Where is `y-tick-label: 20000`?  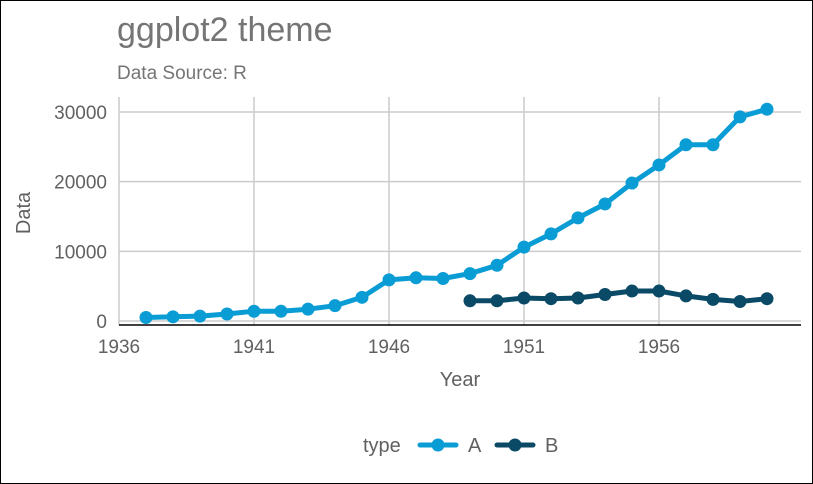
y-tick-label: 20000 is located at coordinates (80, 183).